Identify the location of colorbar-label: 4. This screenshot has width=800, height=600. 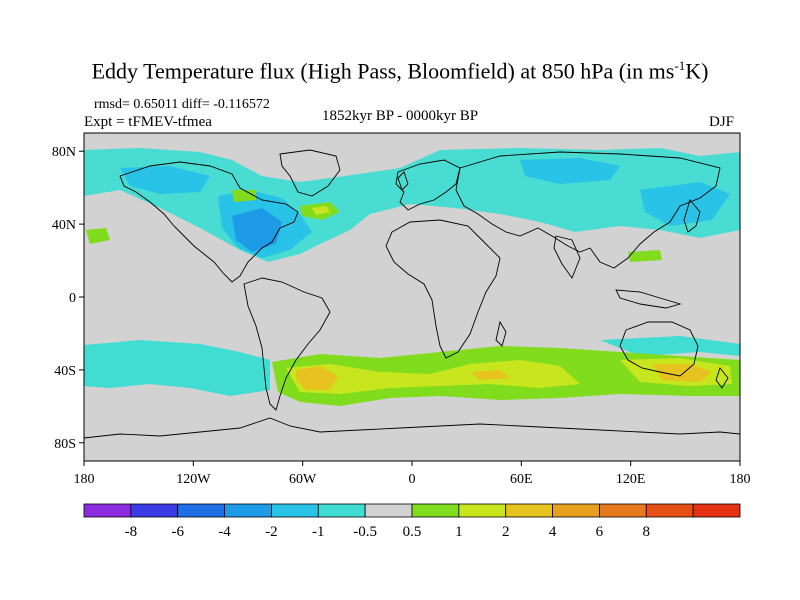
(553, 532).